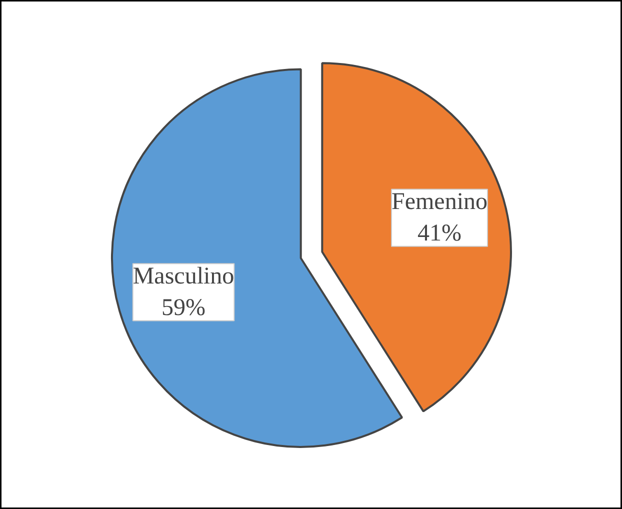 The image size is (622, 509). Describe the element at coordinates (440, 202) in the screenshot. I see `slice-label: Femenino` at that location.